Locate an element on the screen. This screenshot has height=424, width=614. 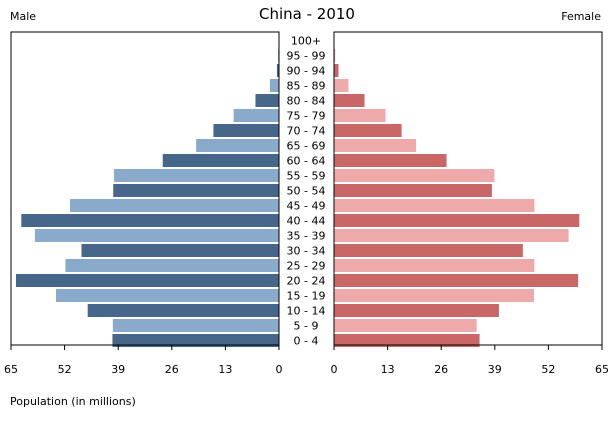
female-tick-label: 26 is located at coordinates (441, 369).